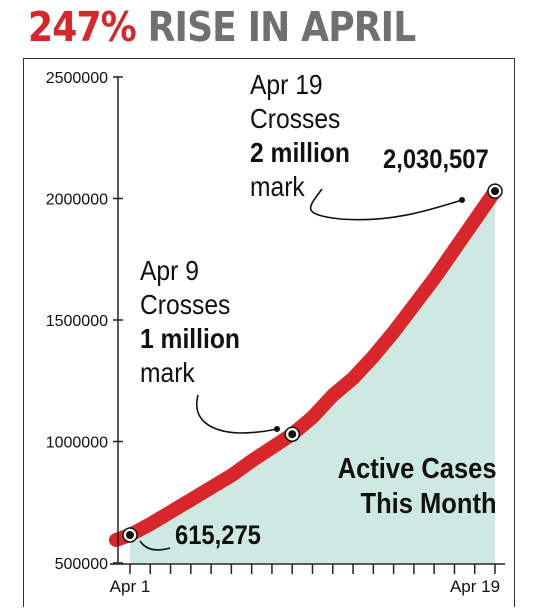 The height and width of the screenshot is (608, 537). What do you see at coordinates (300, 136) in the screenshot?
I see `annotation-apr-19: Apr 19 Crosses 2 million mark` at bounding box center [300, 136].